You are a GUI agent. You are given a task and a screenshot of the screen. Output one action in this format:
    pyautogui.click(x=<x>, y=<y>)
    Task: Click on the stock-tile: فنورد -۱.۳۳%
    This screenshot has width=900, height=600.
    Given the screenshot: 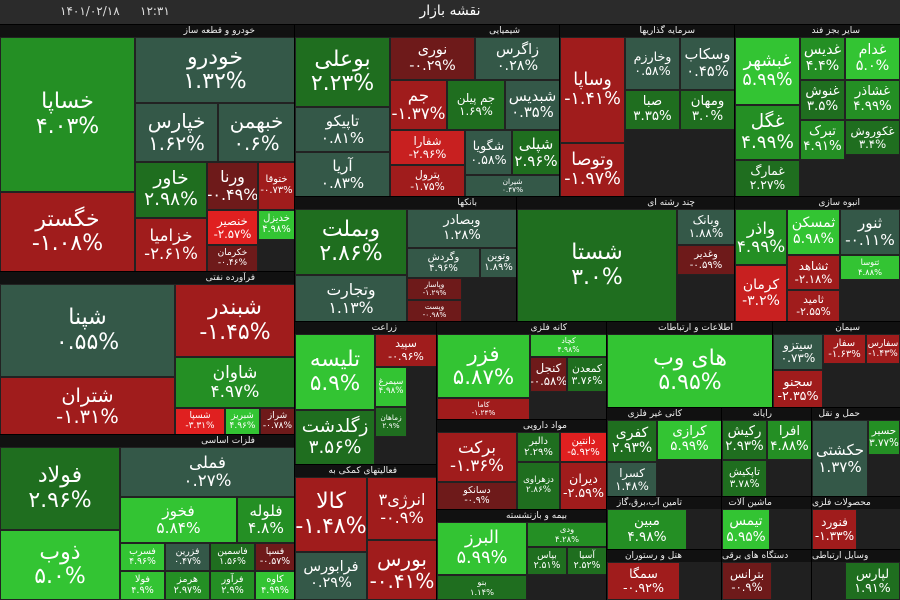 What is the action you would take?
    pyautogui.click(x=834, y=529)
    